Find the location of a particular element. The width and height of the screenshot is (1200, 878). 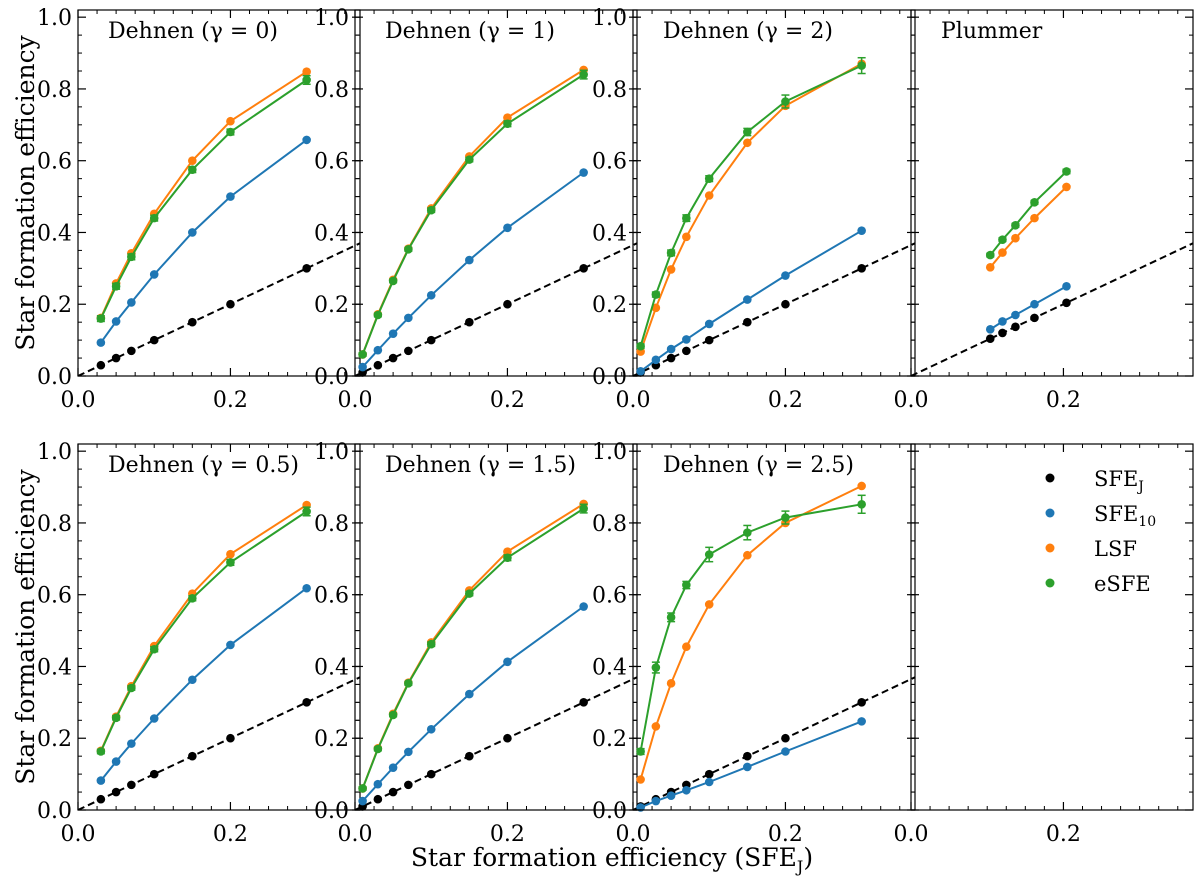

legend-label-lsf: LSF is located at coordinates (1115, 549).